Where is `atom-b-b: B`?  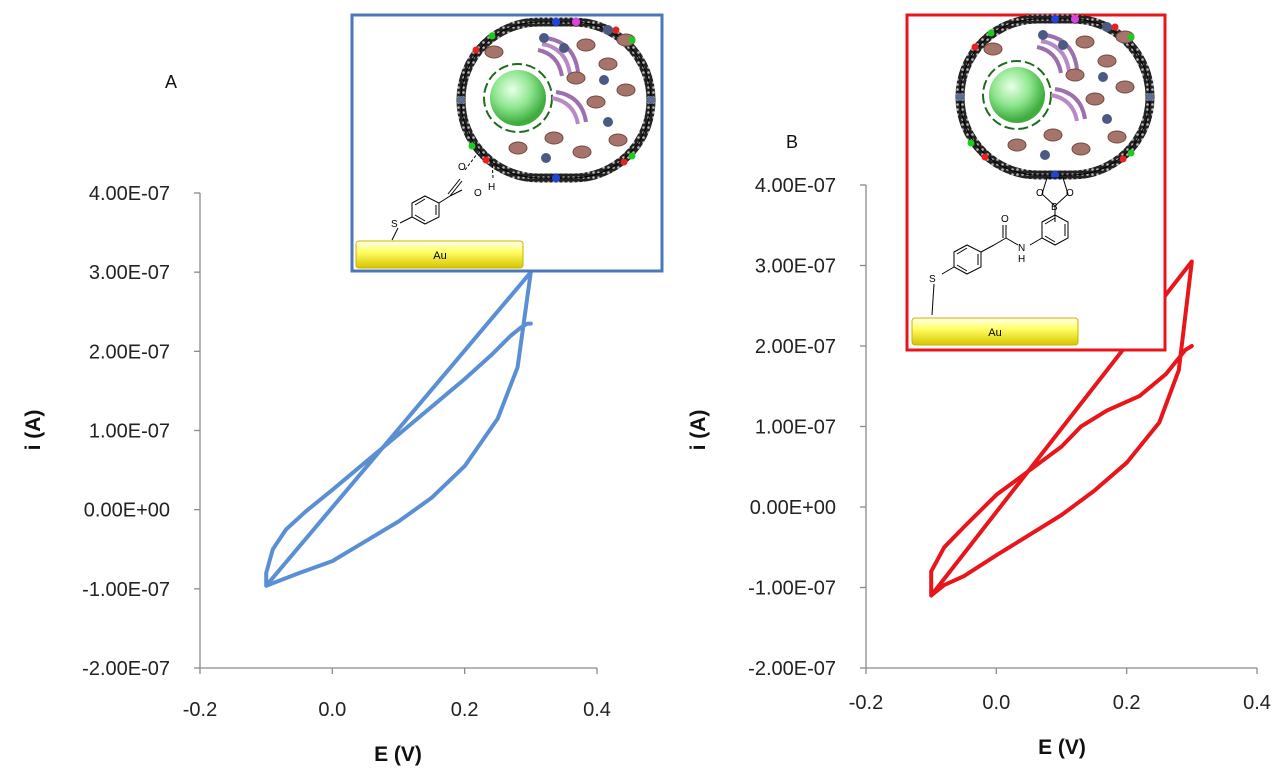 atom-b-b: B is located at coordinates (1054, 207).